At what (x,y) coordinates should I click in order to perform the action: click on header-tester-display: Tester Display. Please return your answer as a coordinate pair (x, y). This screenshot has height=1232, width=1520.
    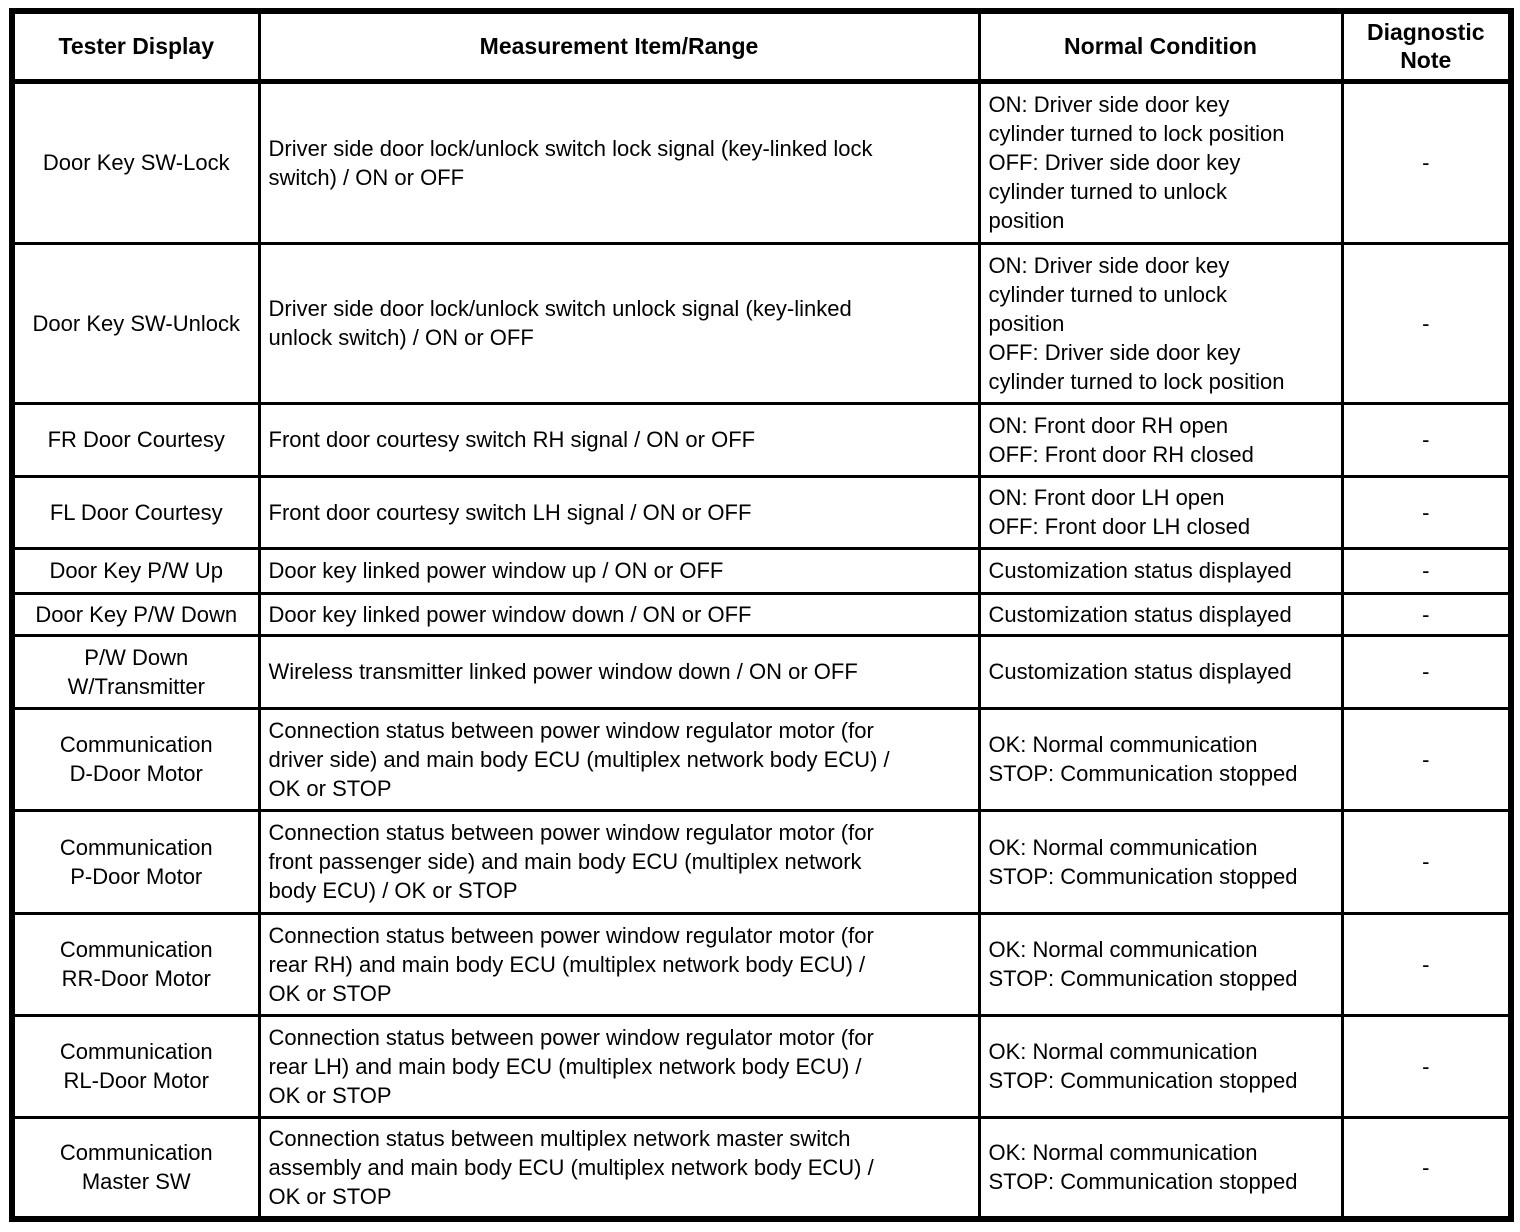
    Looking at the image, I should click on (135, 46).